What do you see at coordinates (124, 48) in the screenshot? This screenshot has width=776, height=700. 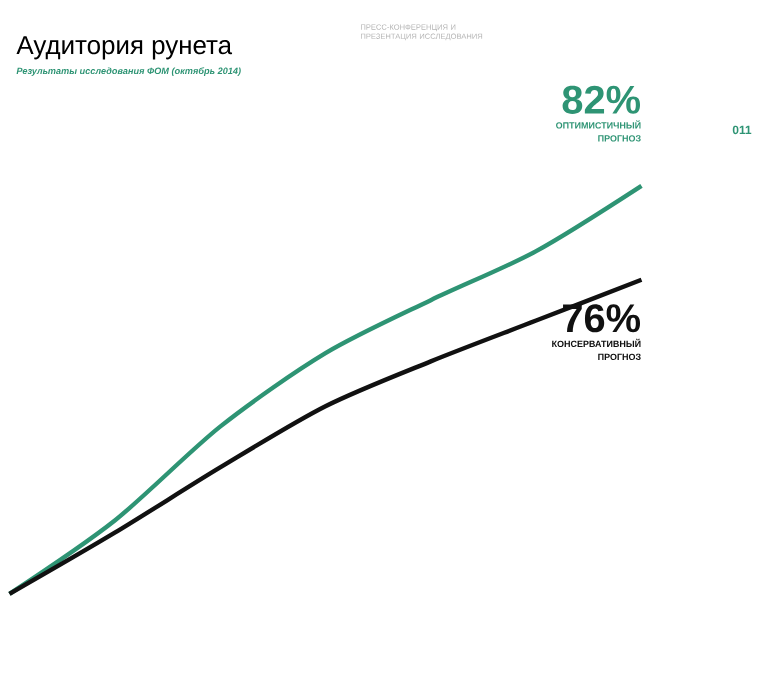 I see `chart-title: Аудитория рунета` at bounding box center [124, 48].